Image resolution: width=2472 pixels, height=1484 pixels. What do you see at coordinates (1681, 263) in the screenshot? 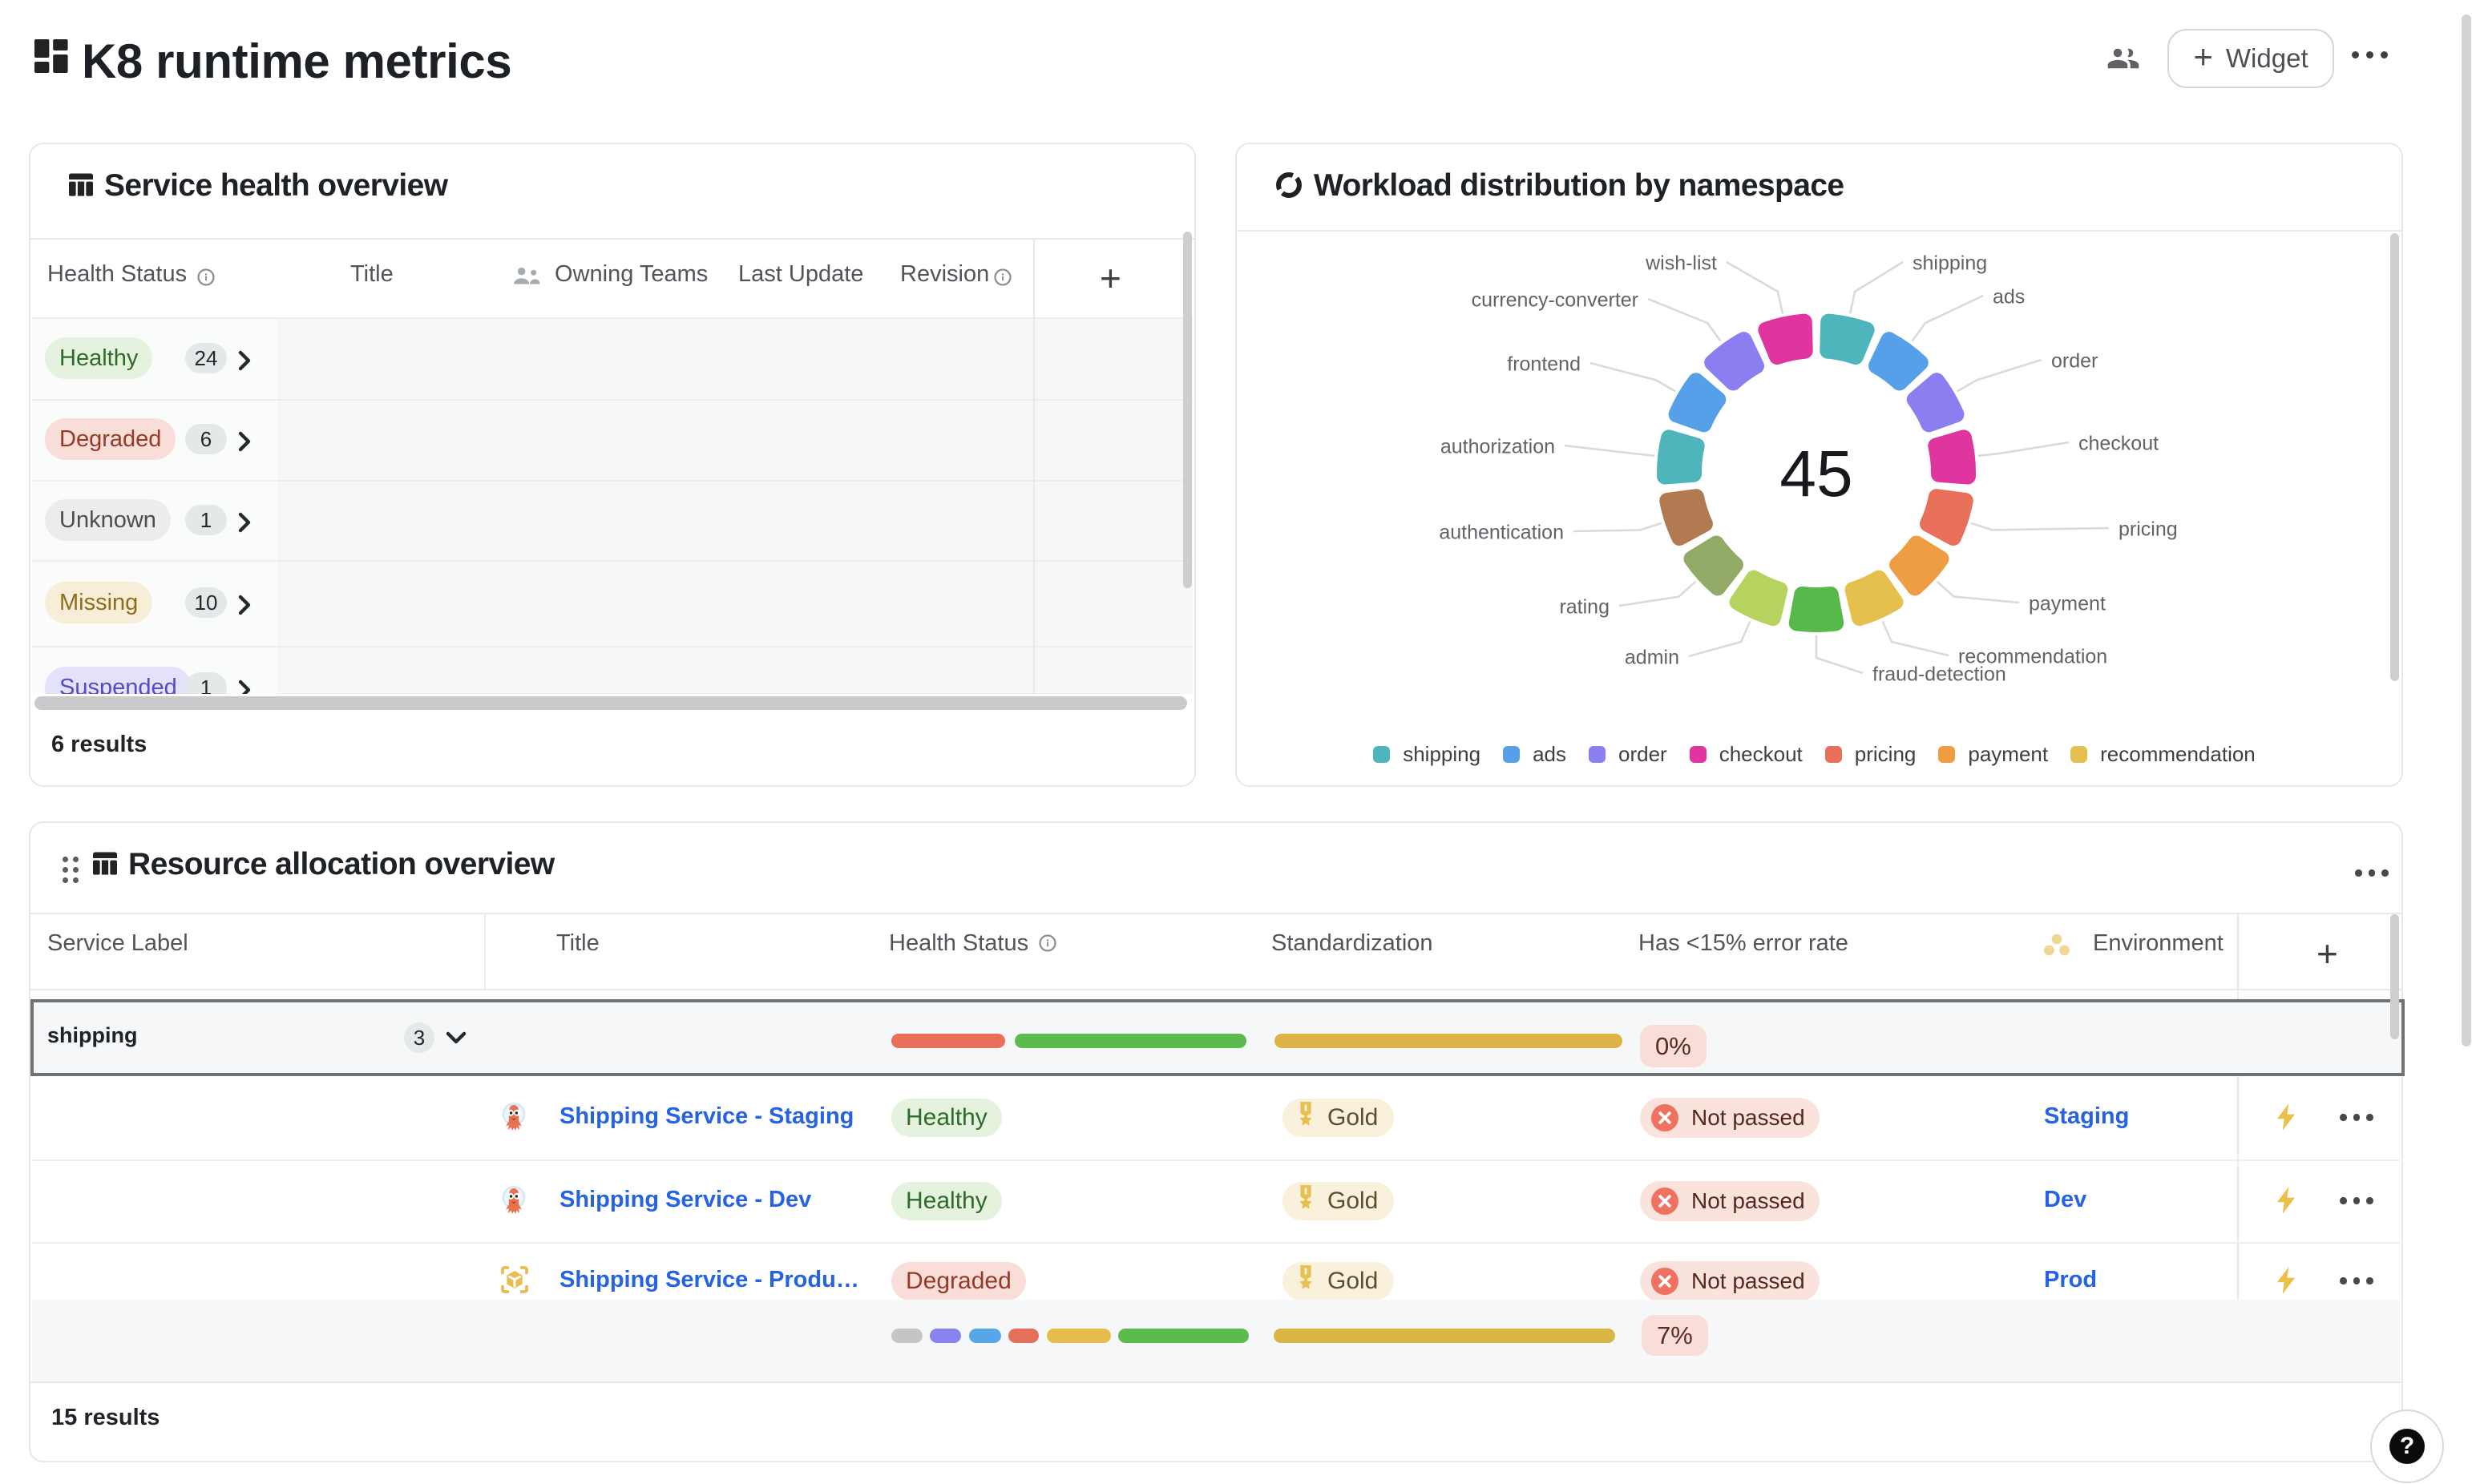
I see `svg-text: wish-list` at bounding box center [1681, 263].